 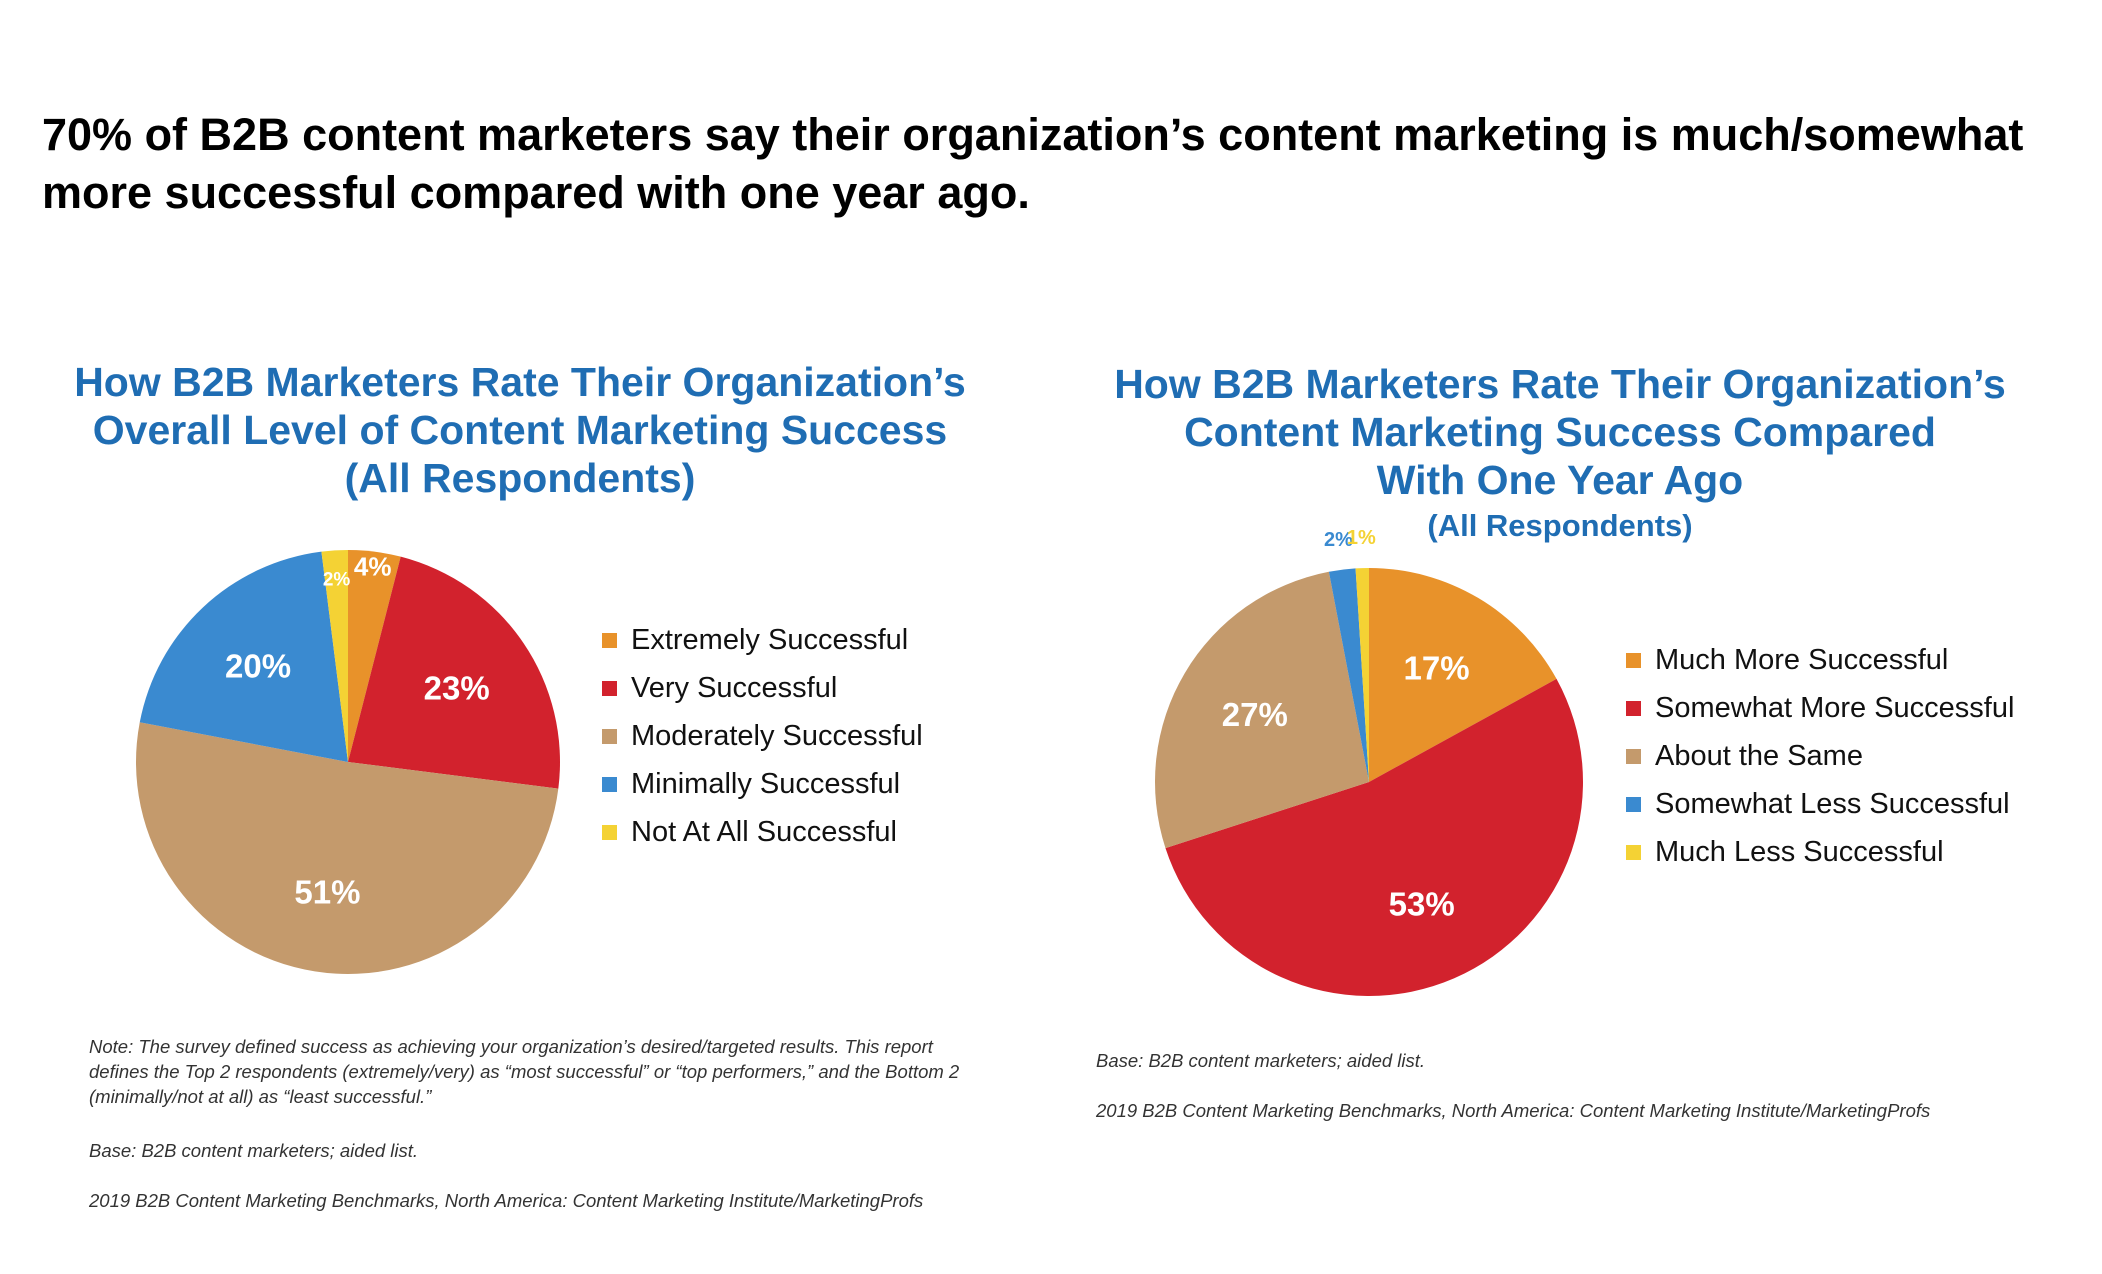 What do you see at coordinates (374, 656) in the screenshot?
I see `pie-slice-extremely-successful` at bounding box center [374, 656].